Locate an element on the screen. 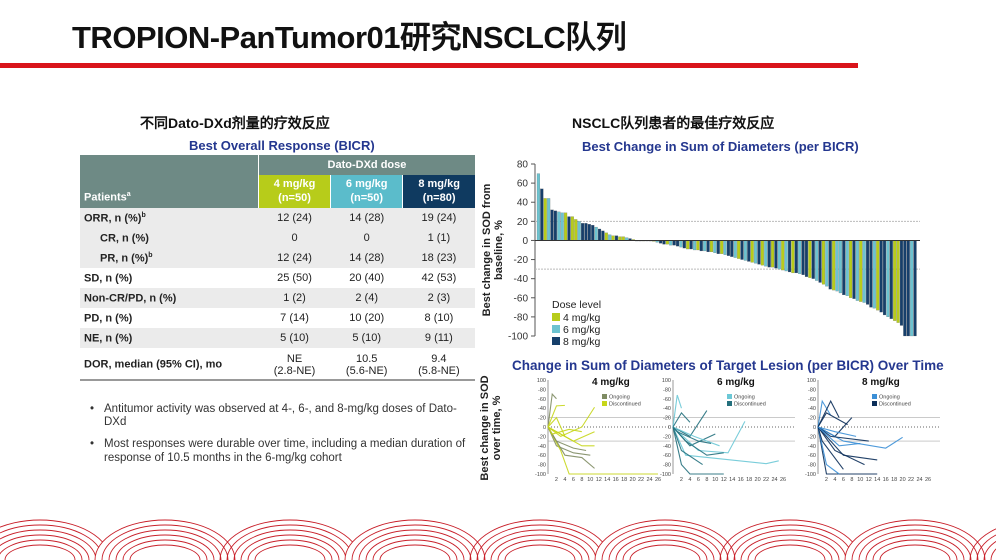  table-row: PR, n (%)b 12 (24) 14 (28) 18 (23) is located at coordinates (277, 258).